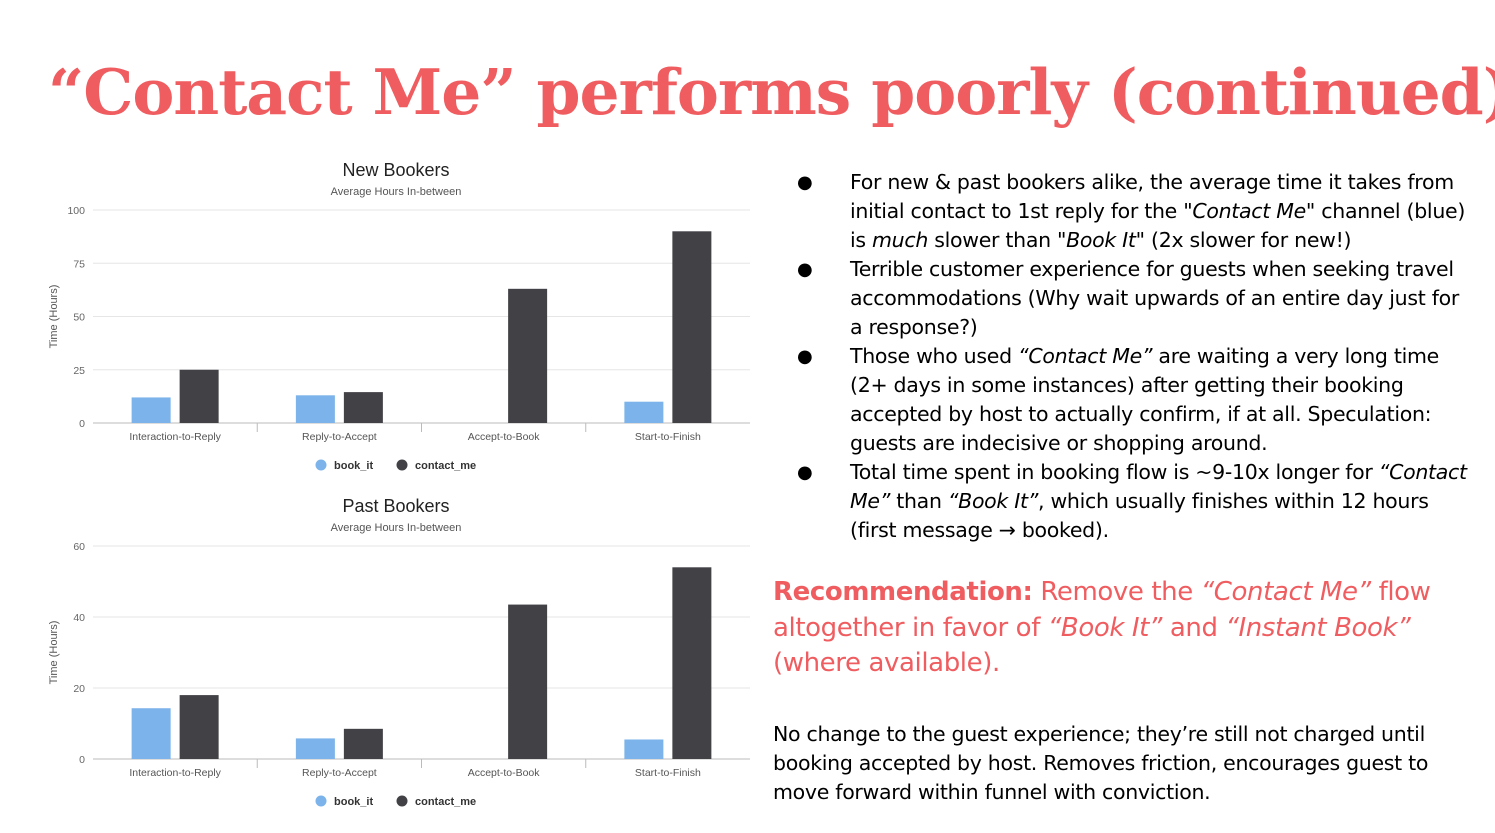 The width and height of the screenshot is (1495, 833). What do you see at coordinates (76, 211) in the screenshot?
I see `y-tick-label: 100` at bounding box center [76, 211].